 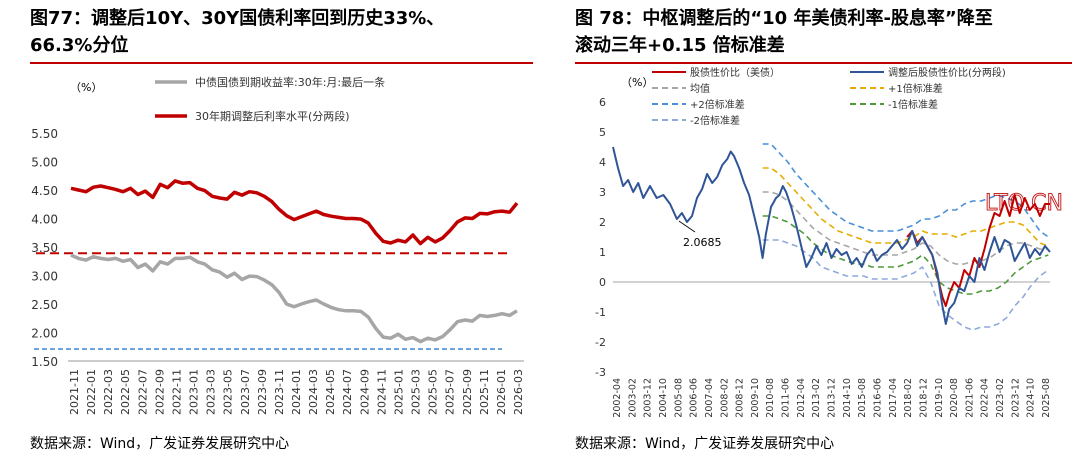 What do you see at coordinates (770, 398) in the screenshot?
I see `right-x-tick-label: 2010-08` at bounding box center [770, 398].